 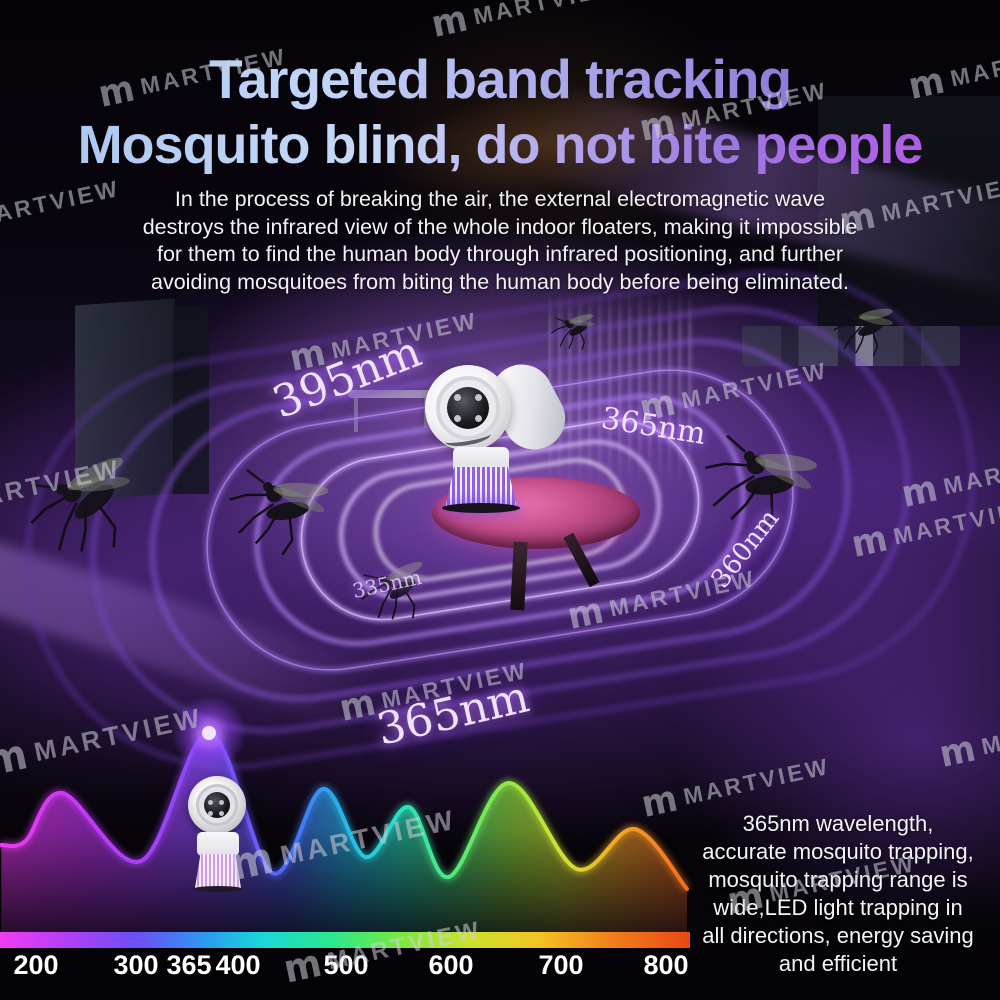 What do you see at coordinates (36, 965) in the screenshot?
I see `axis-tick-label: 200` at bounding box center [36, 965].